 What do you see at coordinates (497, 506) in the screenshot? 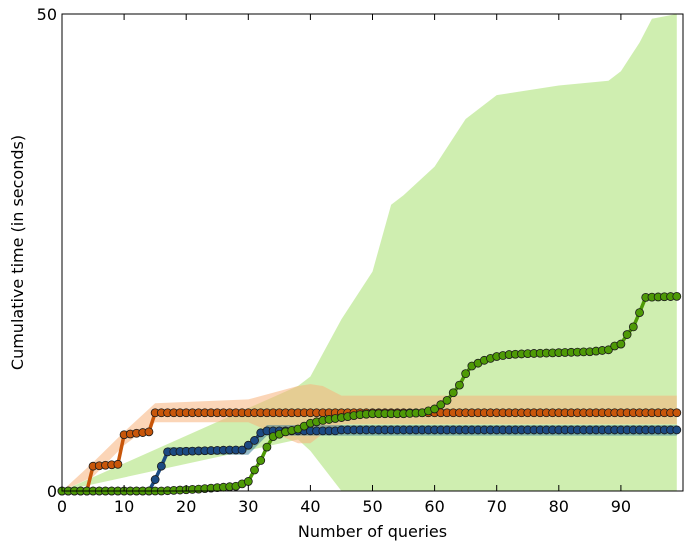
I see `x-tick-label: 70` at bounding box center [497, 506].